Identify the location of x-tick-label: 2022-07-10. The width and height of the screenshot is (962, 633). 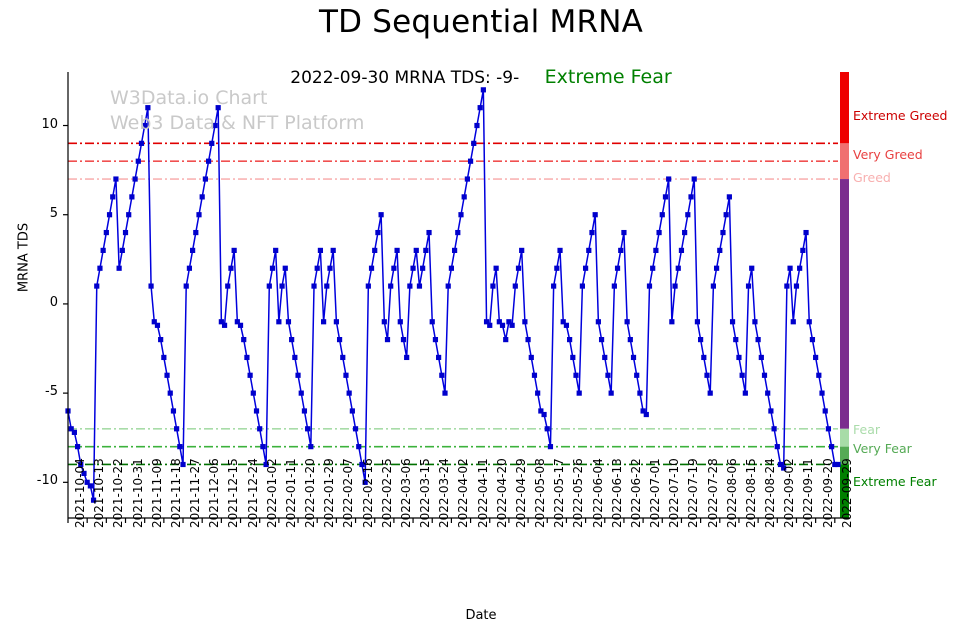
(674, 493).